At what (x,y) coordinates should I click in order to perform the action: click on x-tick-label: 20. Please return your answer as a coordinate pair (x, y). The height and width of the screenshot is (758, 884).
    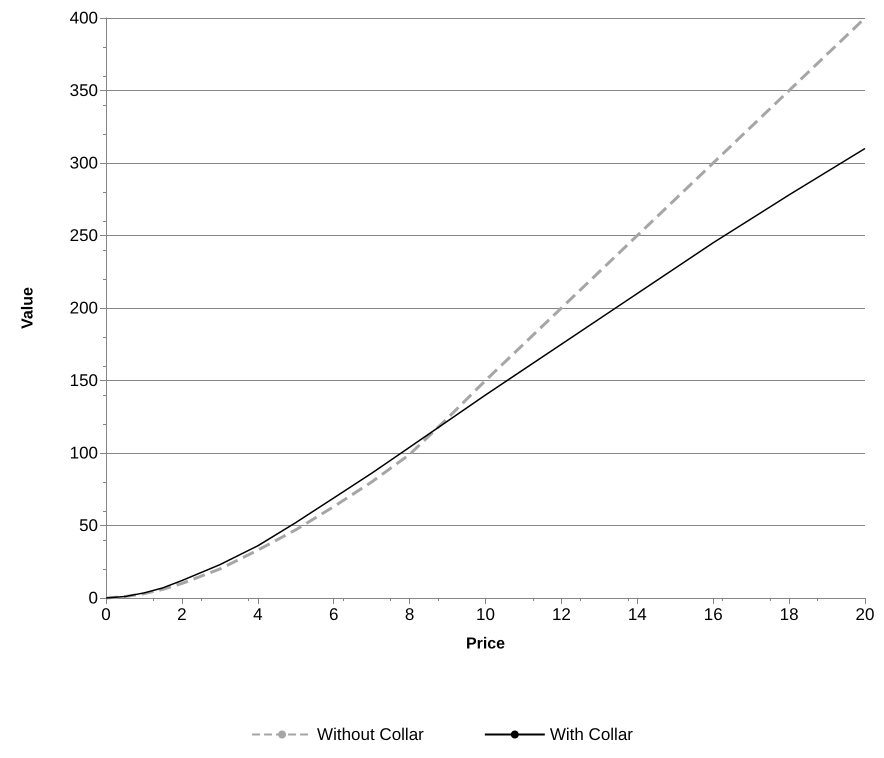
    Looking at the image, I should click on (865, 614).